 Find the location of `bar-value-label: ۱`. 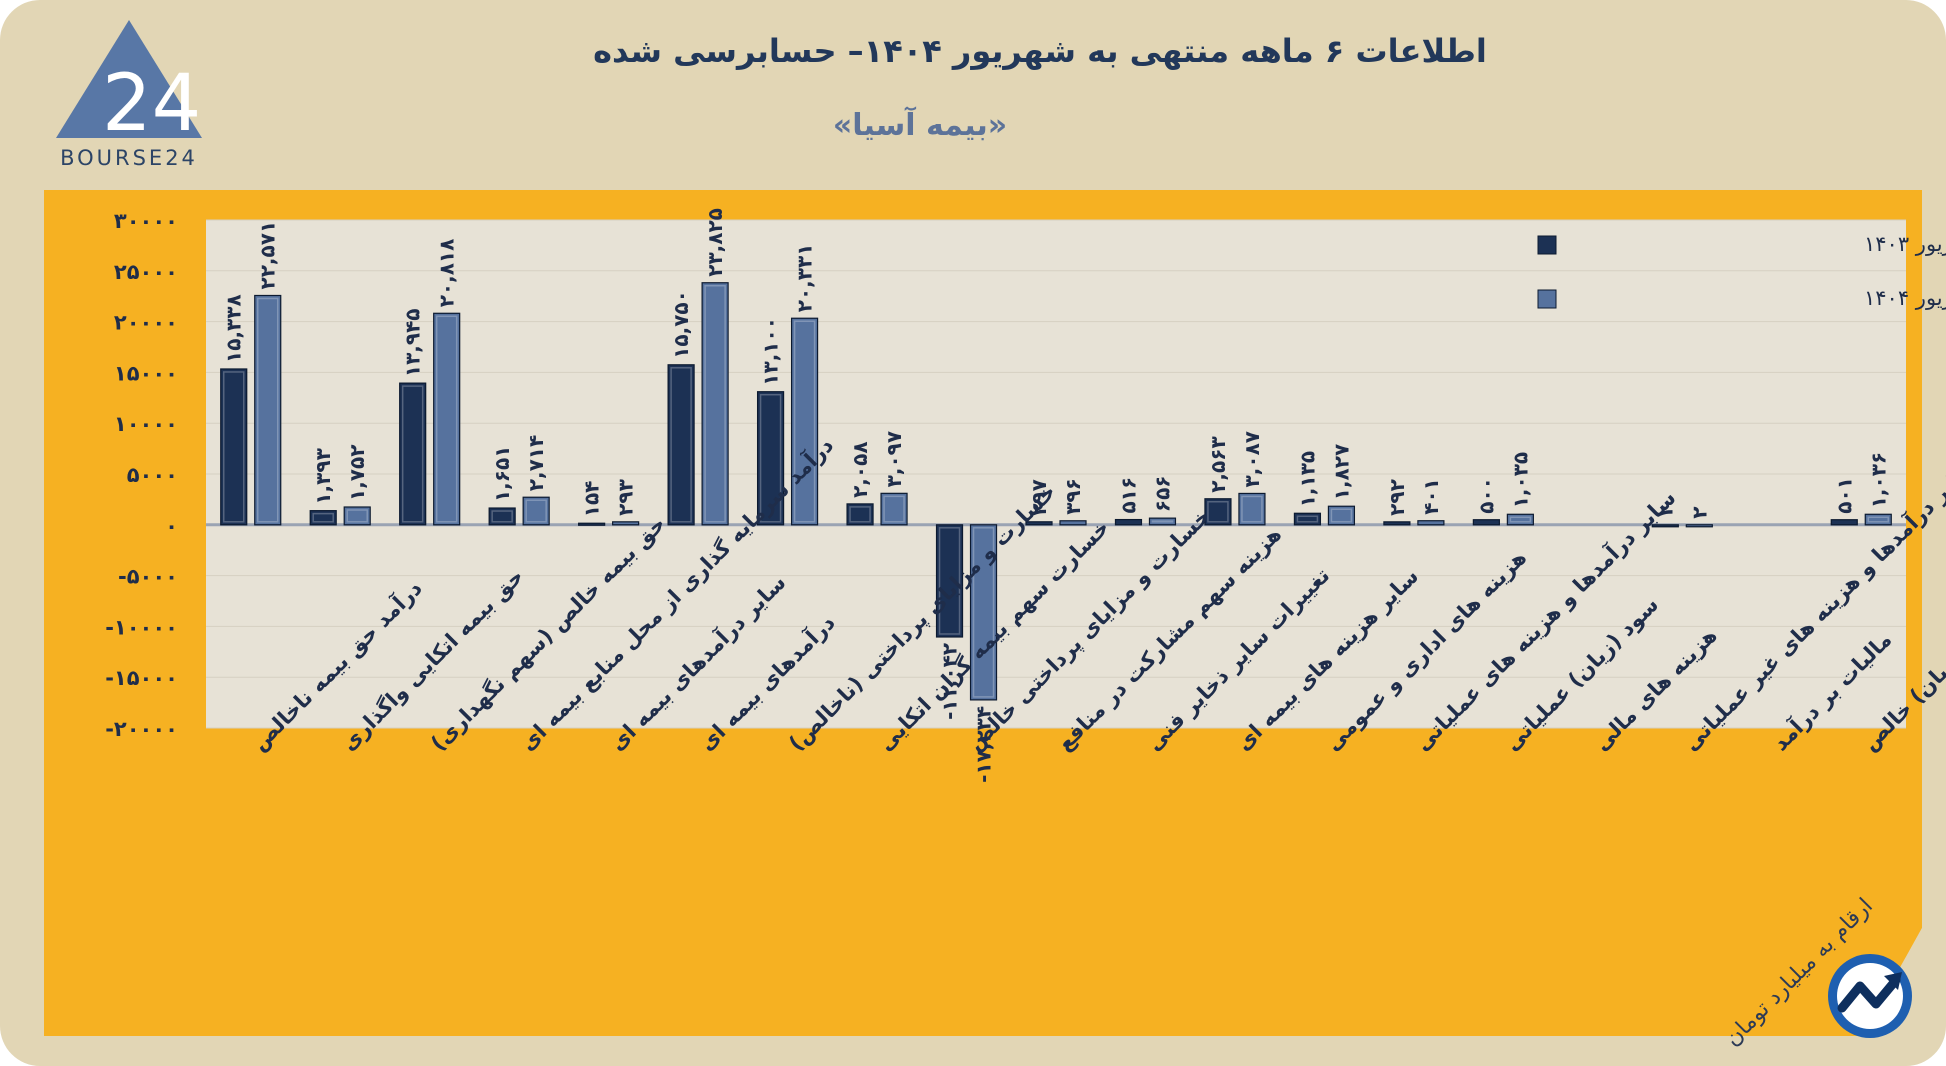

bar-value-label: ۱ is located at coordinates (1665, 513).